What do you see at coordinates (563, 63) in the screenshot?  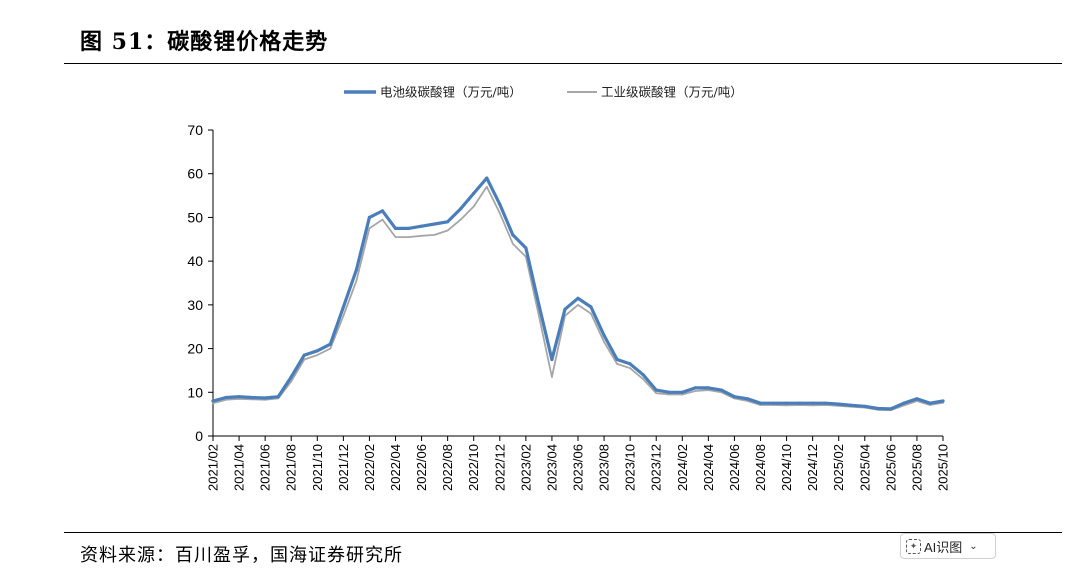 I see `top-rule` at bounding box center [563, 63].